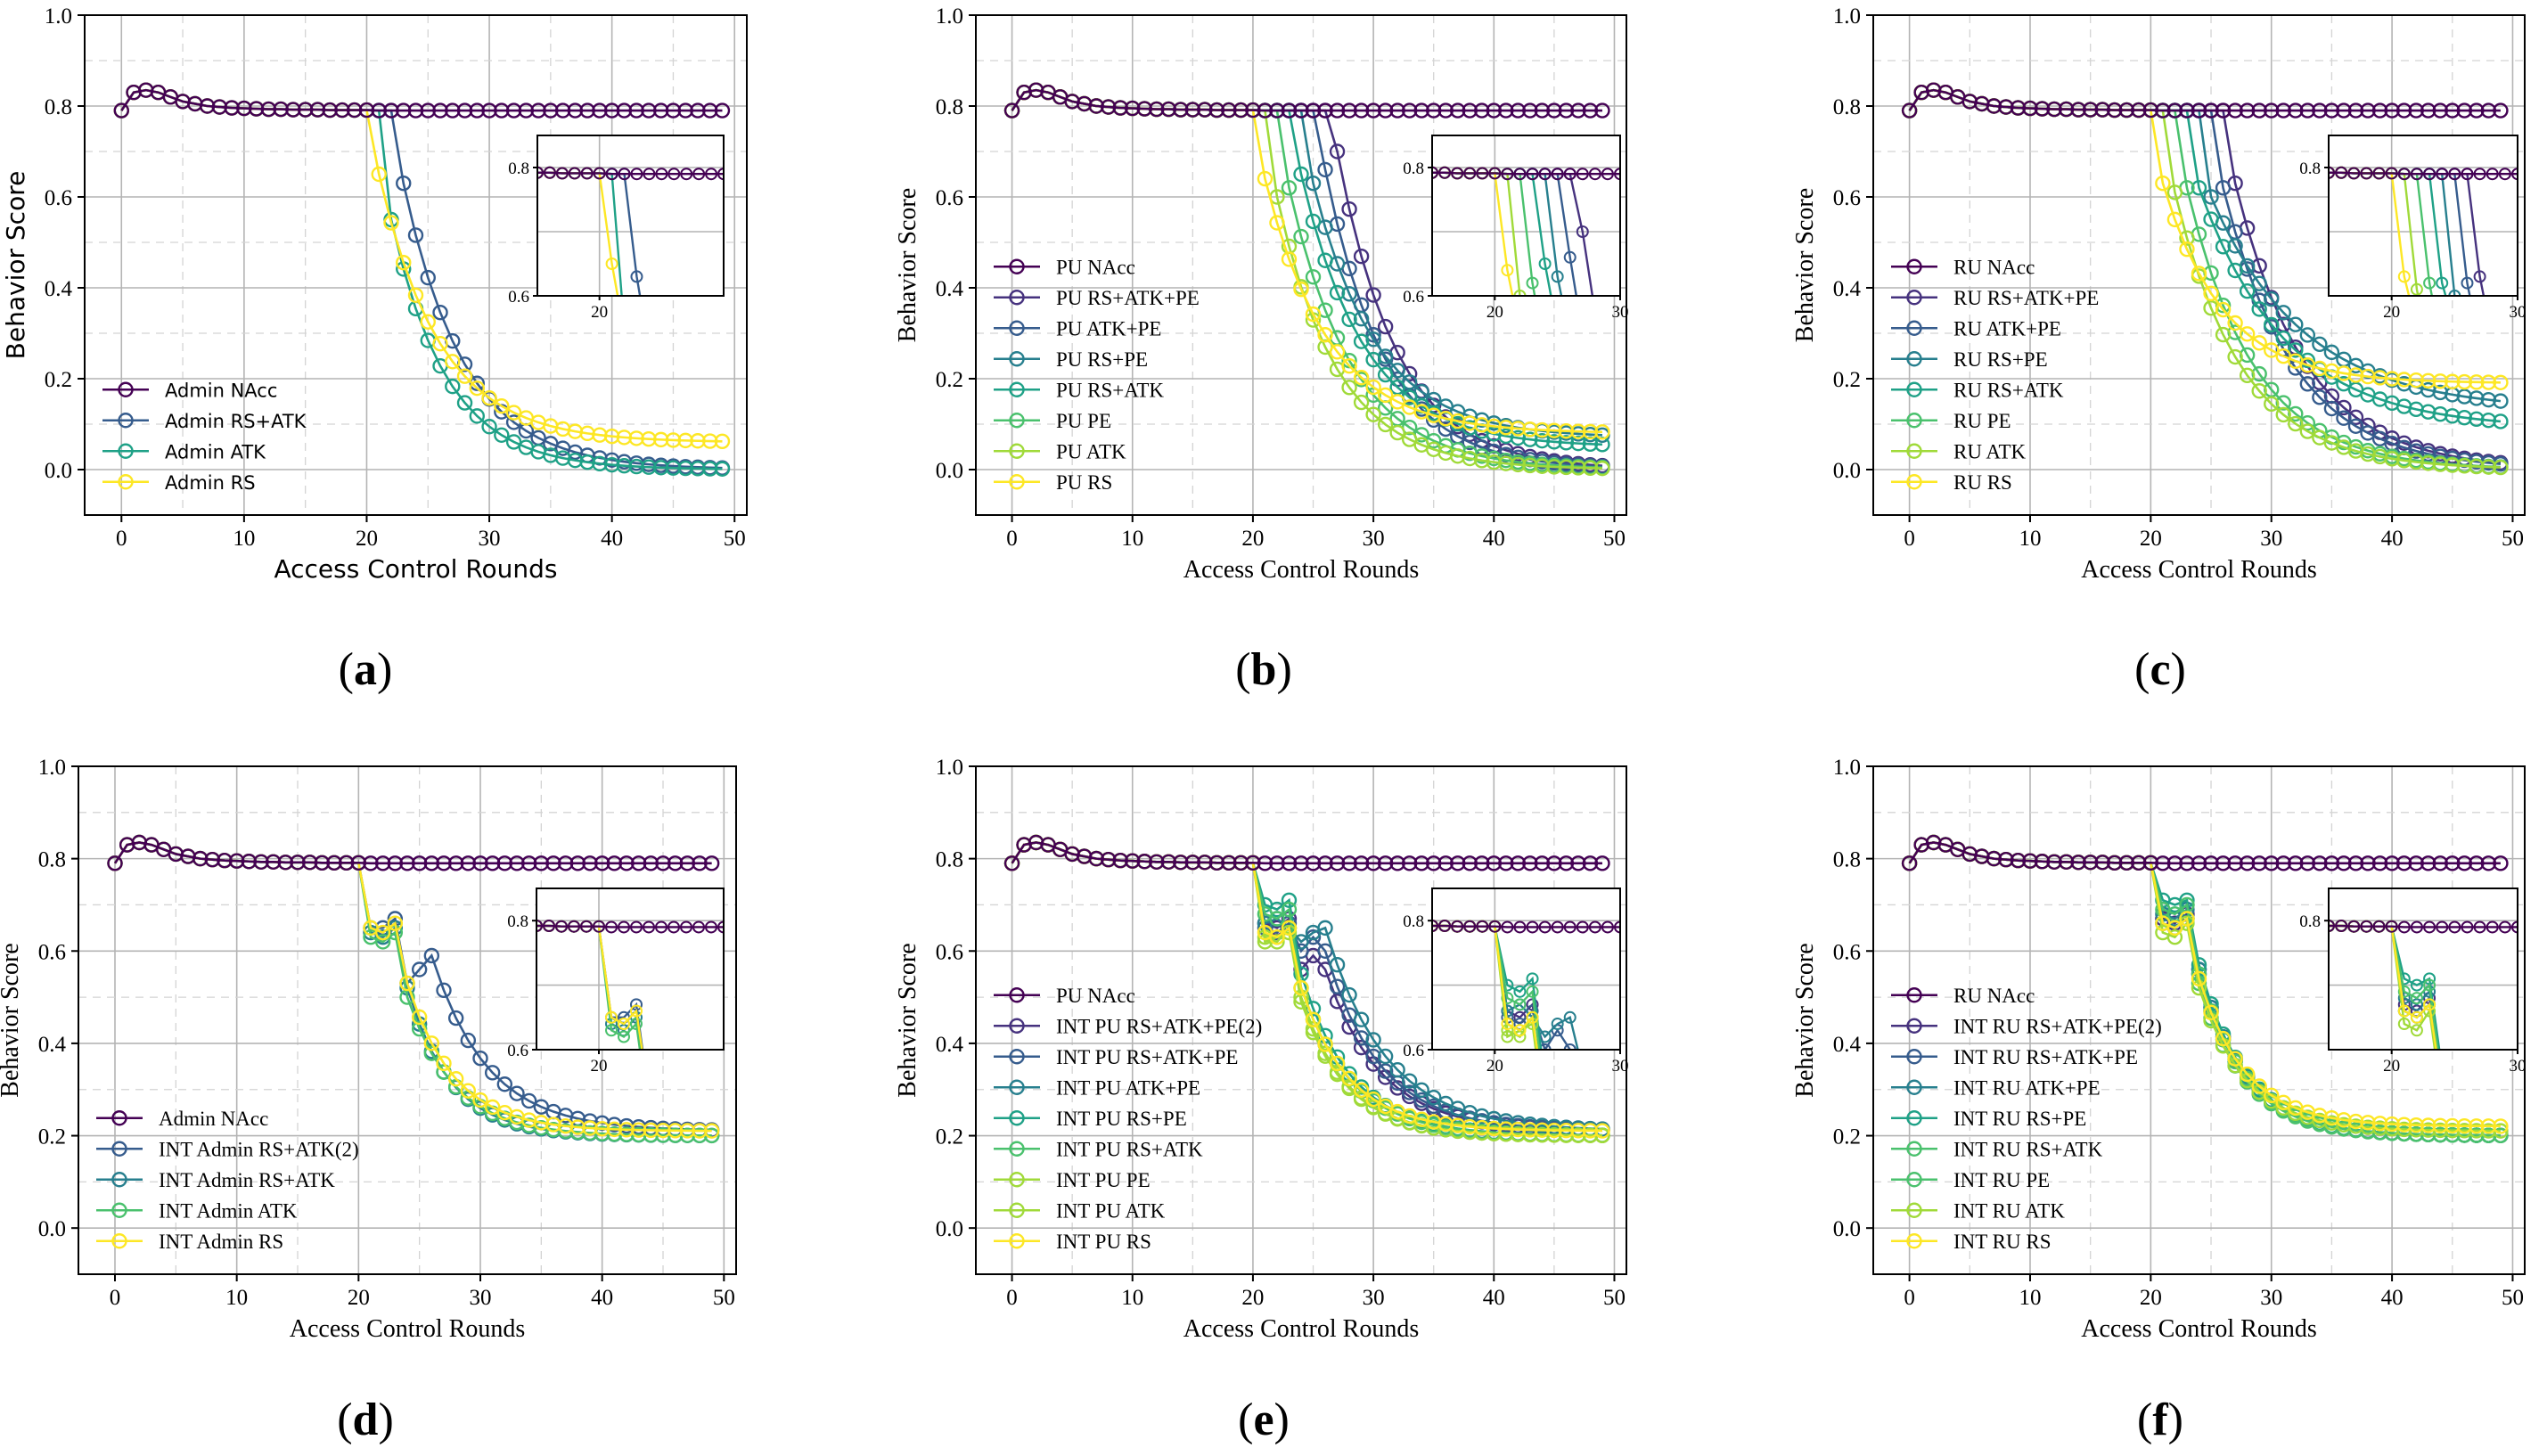  What do you see at coordinates (346, 670) in the screenshot?
I see `panel-label-open: (` at bounding box center [346, 670].